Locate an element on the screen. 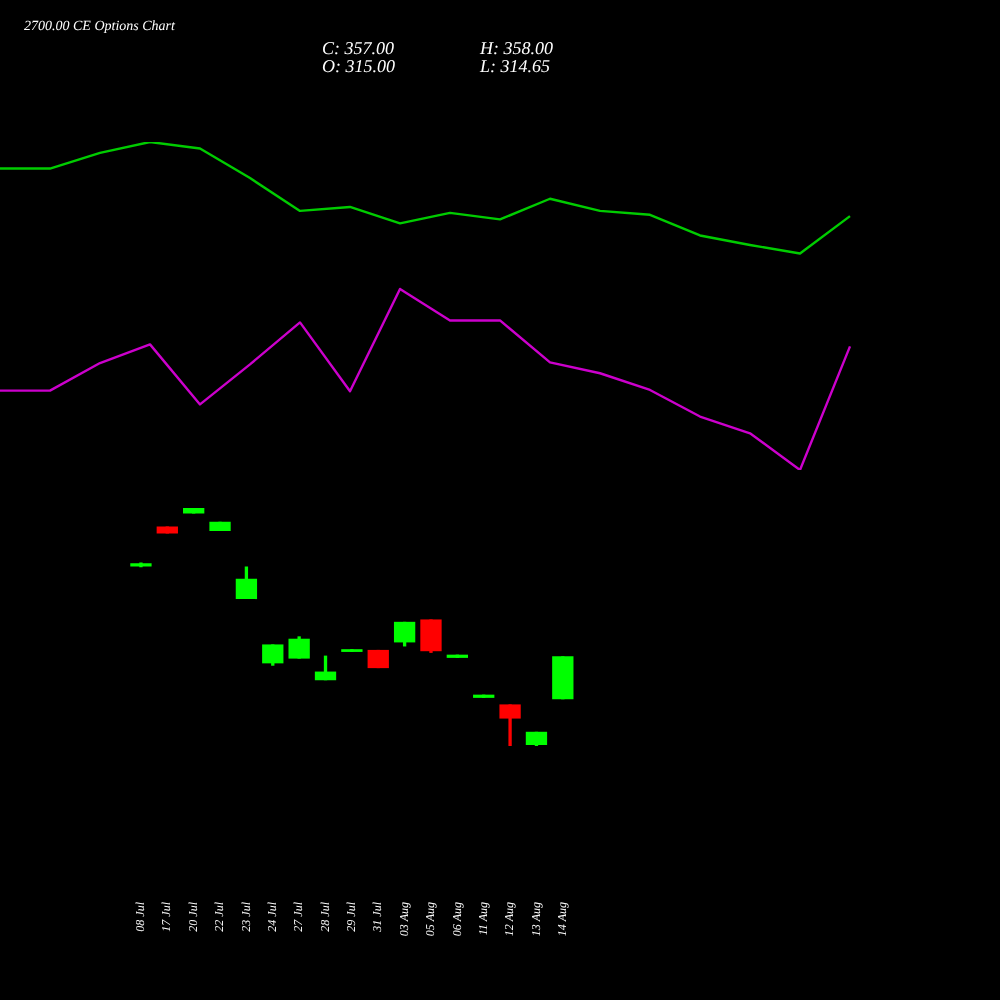 The width and height of the screenshot is (1000, 1000). text: O: 315.00 is located at coordinates (359, 66).